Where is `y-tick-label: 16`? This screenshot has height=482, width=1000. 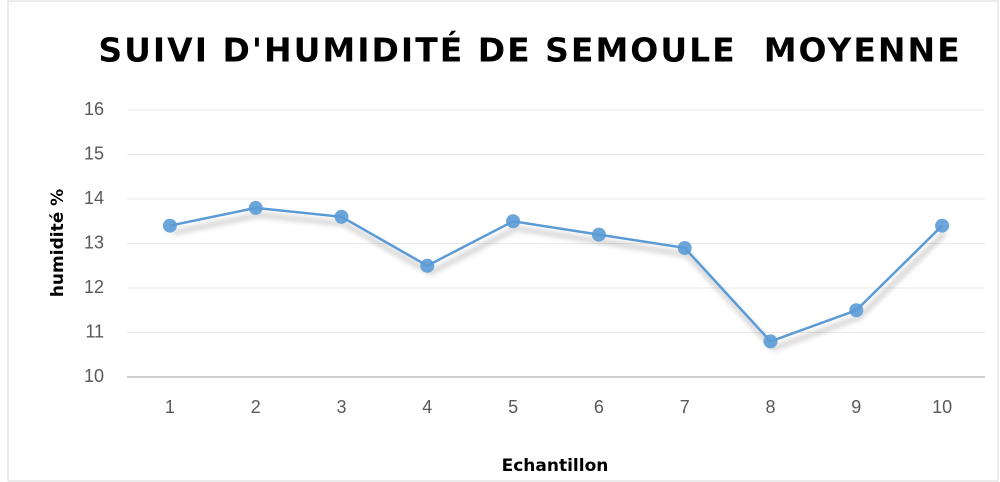 y-tick-label: 16 is located at coordinates (94, 109).